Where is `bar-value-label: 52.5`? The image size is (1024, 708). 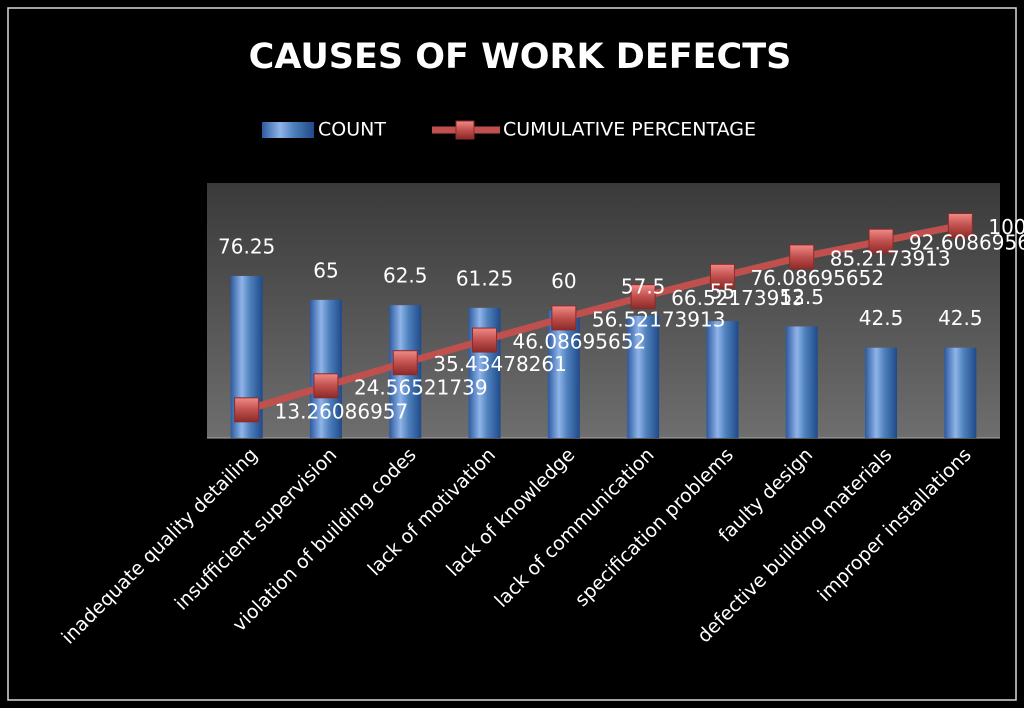 bar-value-label: 52.5 is located at coordinates (801, 297).